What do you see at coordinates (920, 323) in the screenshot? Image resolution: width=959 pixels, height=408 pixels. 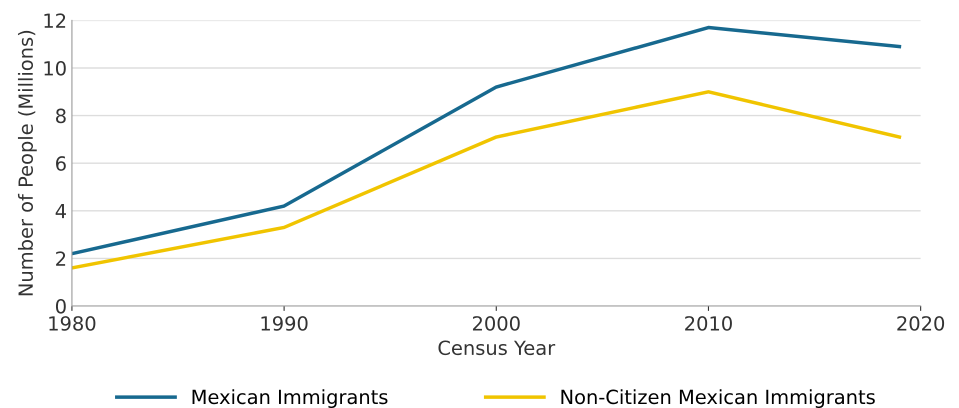 I see `x-tick-label: 2020` at bounding box center [920, 323].